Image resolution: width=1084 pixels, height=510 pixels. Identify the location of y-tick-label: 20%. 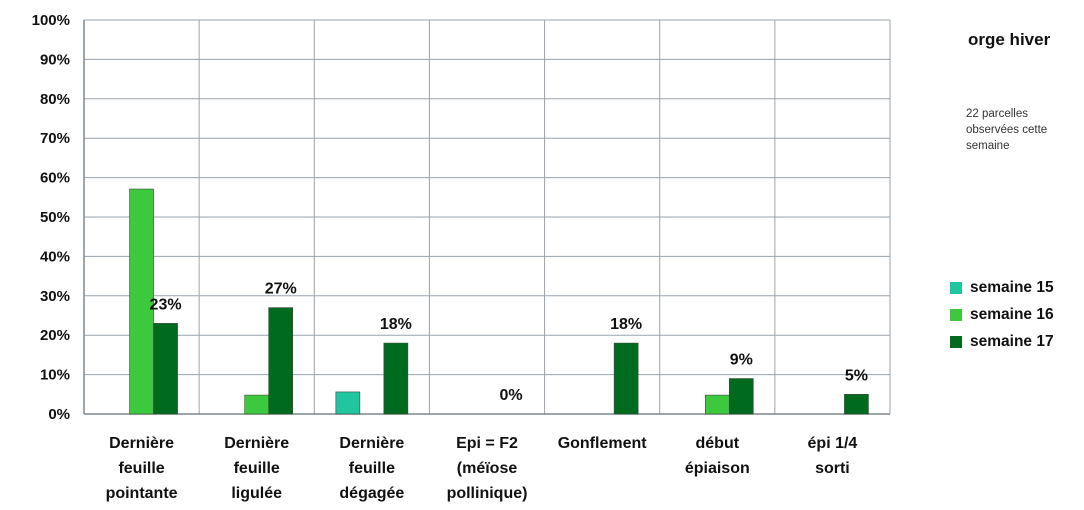
(55, 335).